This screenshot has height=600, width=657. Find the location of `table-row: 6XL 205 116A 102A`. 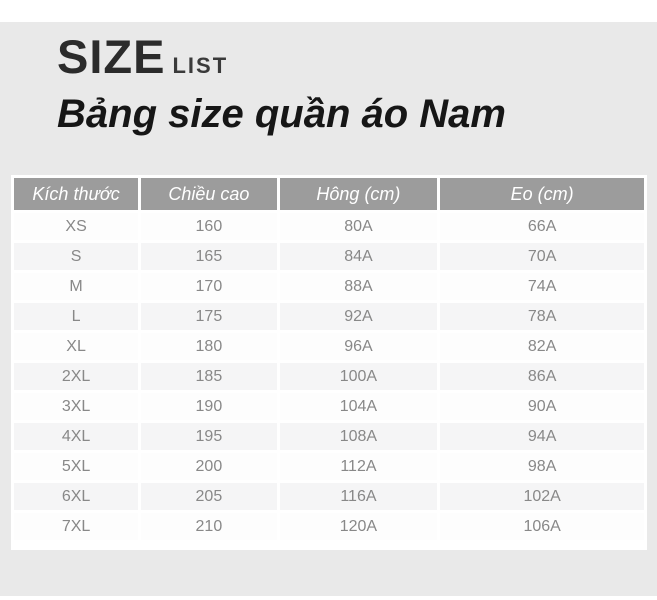

table-row: 6XL 205 116A 102A is located at coordinates (329, 496).